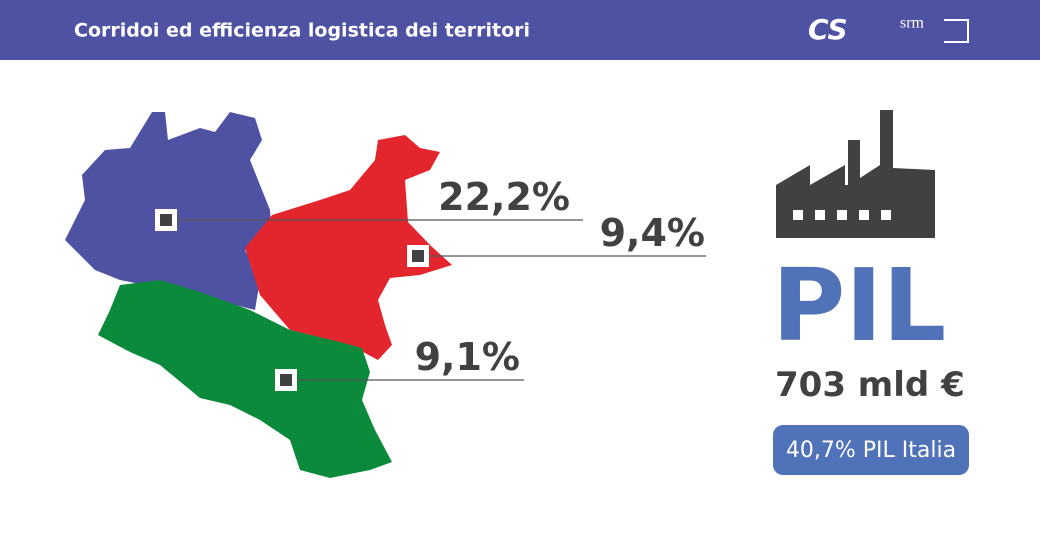 The width and height of the screenshot is (1040, 544). What do you see at coordinates (348, 247) in the screenshot?
I see `region-red` at bounding box center [348, 247].